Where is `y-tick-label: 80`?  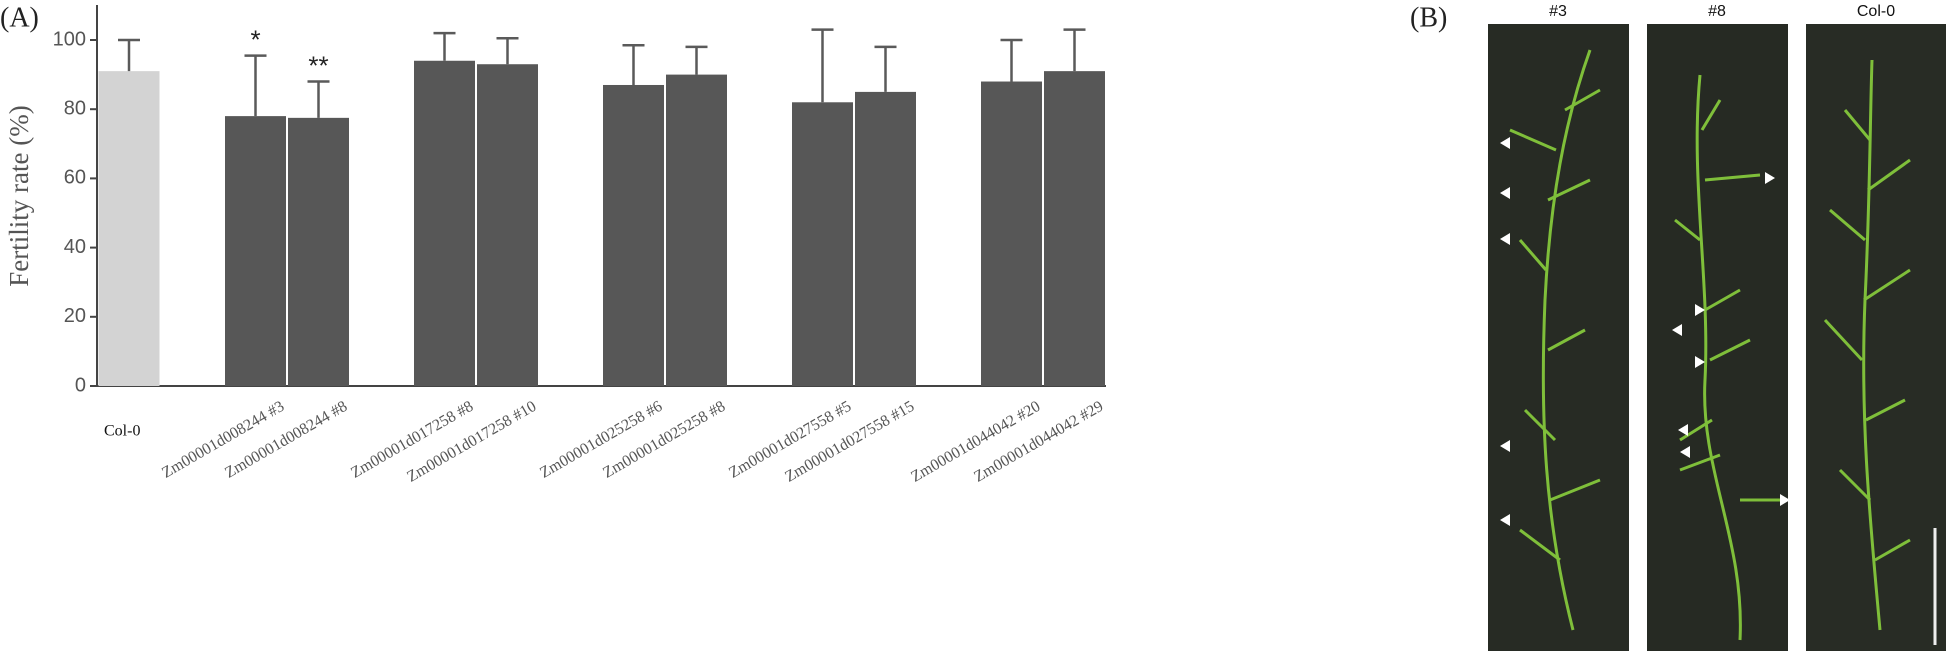 y-tick-label: 80 is located at coordinates (75, 108).